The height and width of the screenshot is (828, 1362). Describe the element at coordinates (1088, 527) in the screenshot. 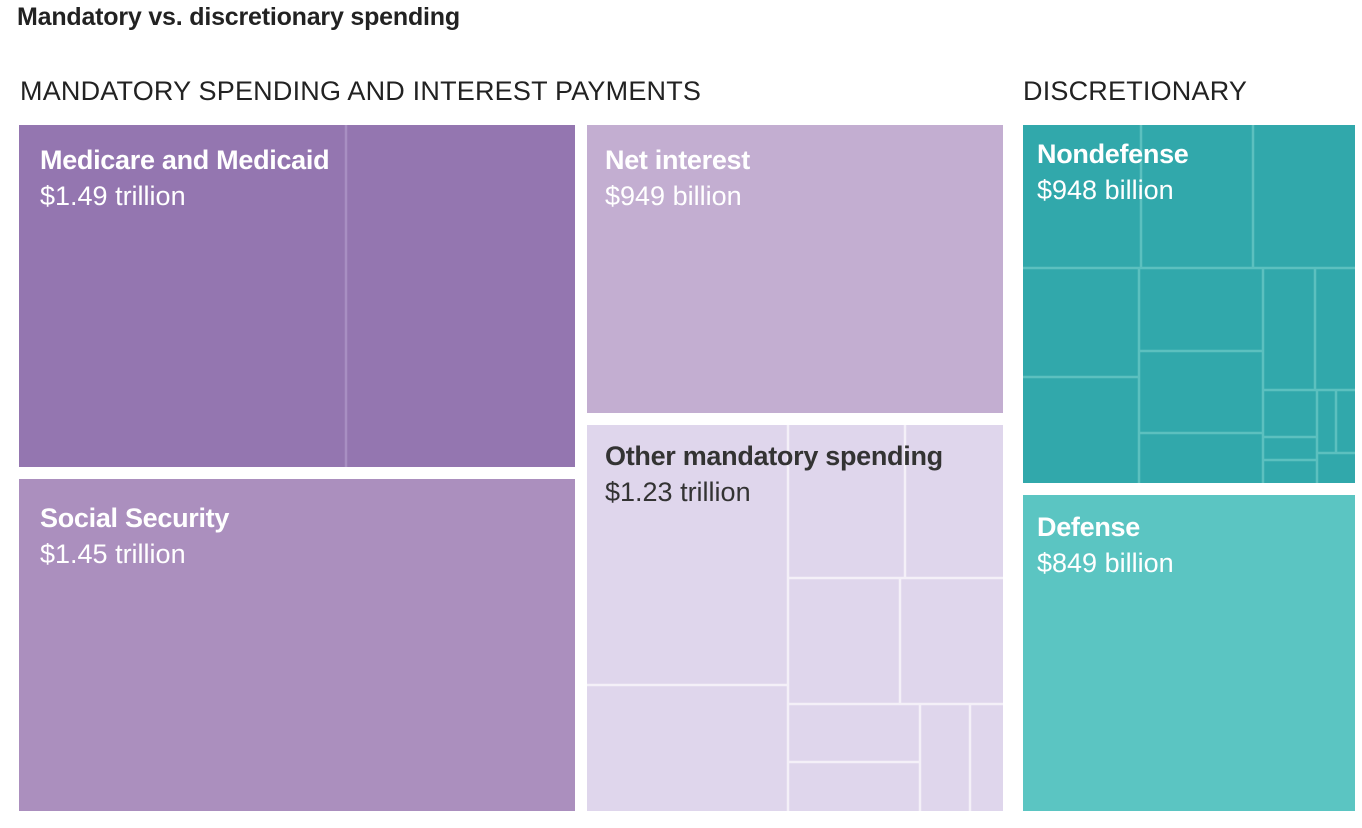

I see `tile-label-defense: Defense` at that location.